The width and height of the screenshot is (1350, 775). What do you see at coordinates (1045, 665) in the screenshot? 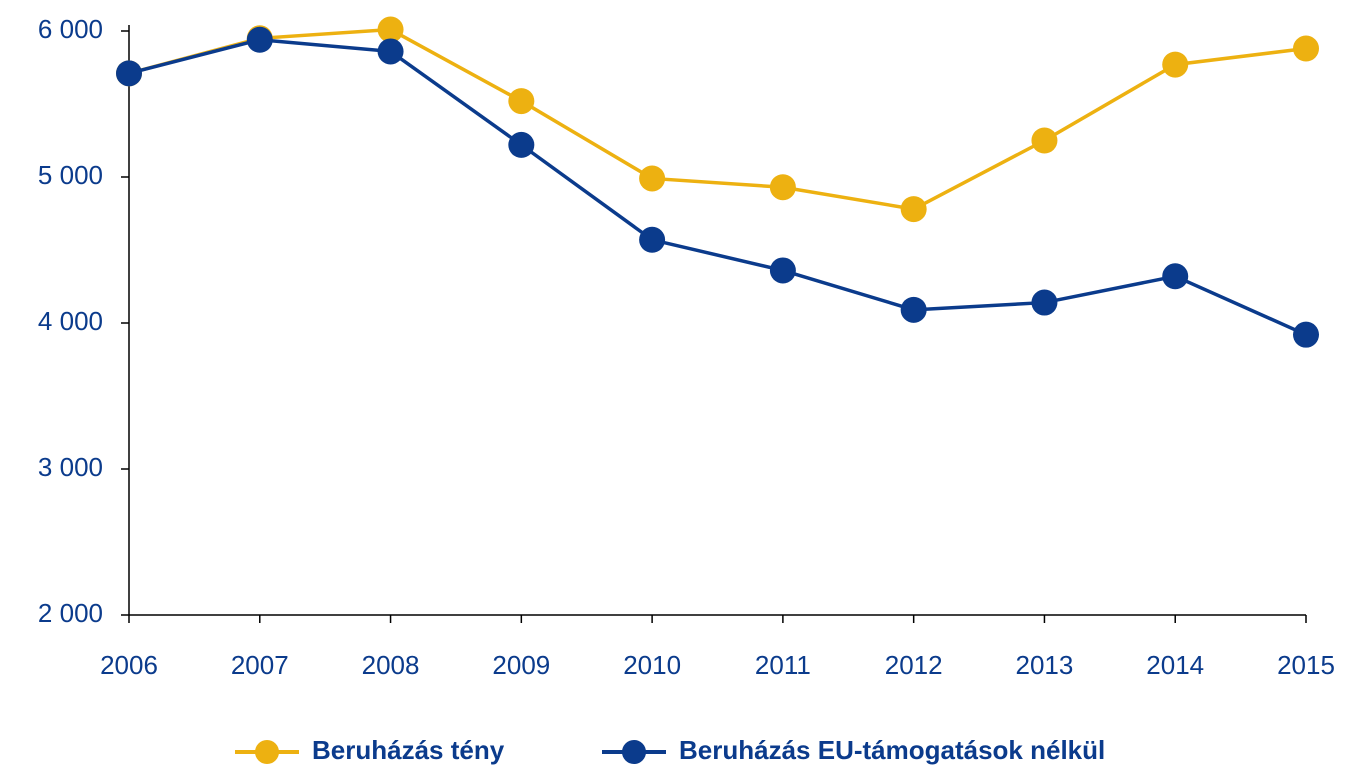
I see `x-tick-label: 2013` at bounding box center [1045, 665].